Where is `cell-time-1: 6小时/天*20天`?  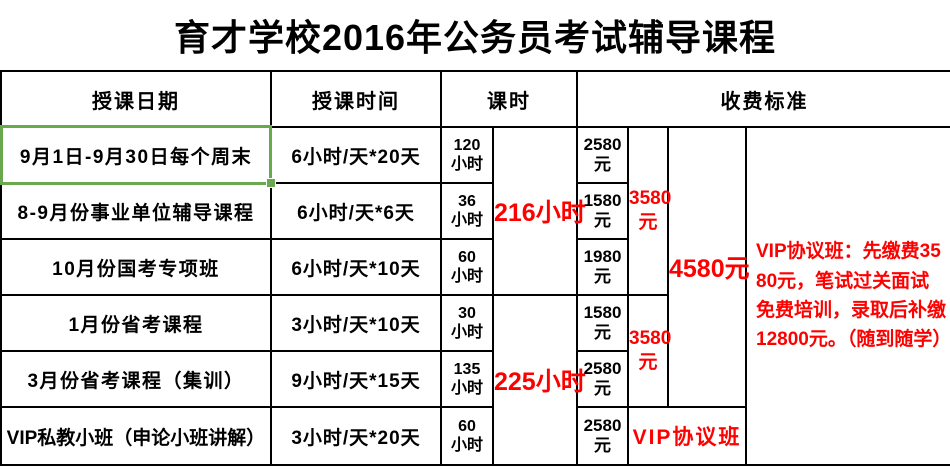
cell-time-1: 6小时/天*20天 is located at coordinates (356, 155).